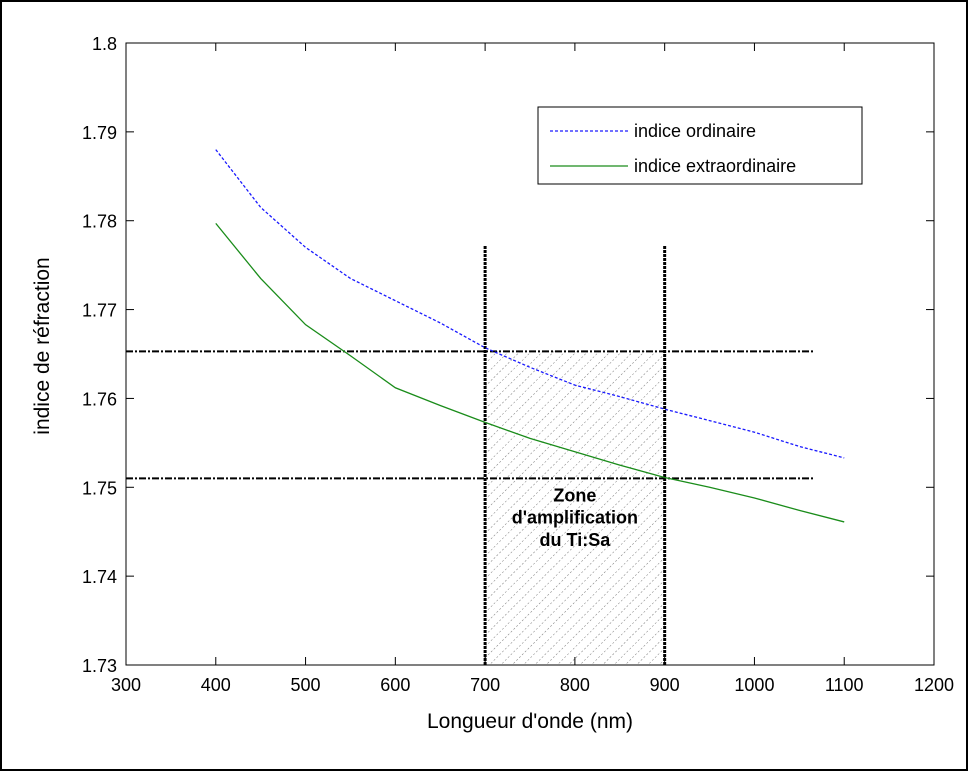 This screenshot has height=771, width=968. What do you see at coordinates (575, 685) in the screenshot?
I see `x-tick-label: 800` at bounding box center [575, 685].